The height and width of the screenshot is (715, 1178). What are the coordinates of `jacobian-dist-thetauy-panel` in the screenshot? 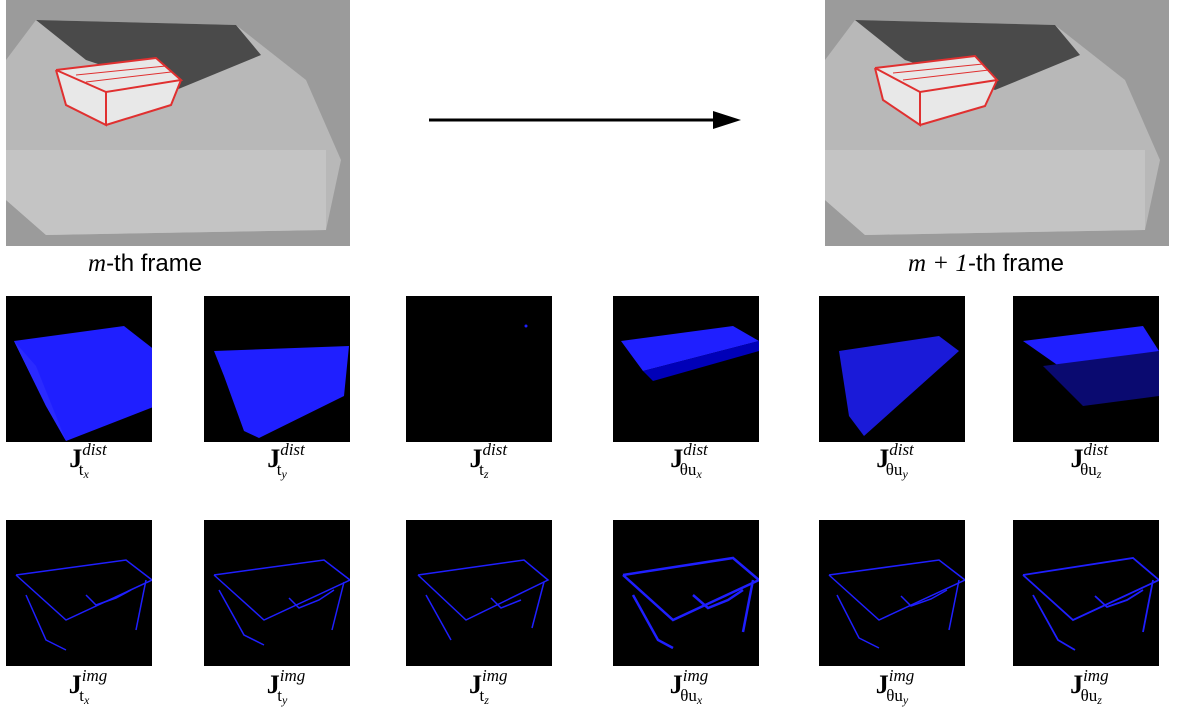 It's located at (892, 369).